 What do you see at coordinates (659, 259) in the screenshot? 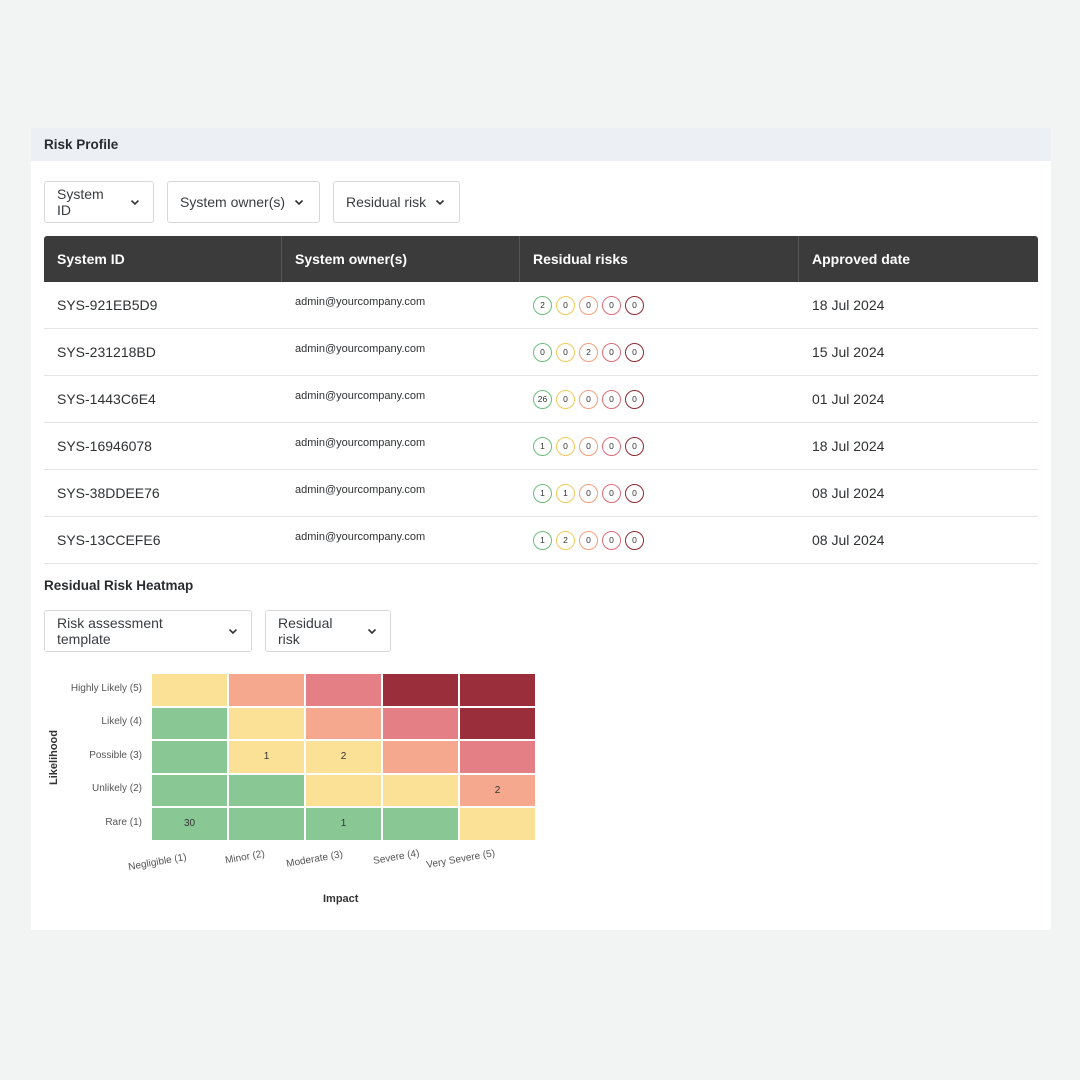
I see `column-header-residual-risks: Residual risks` at bounding box center [659, 259].